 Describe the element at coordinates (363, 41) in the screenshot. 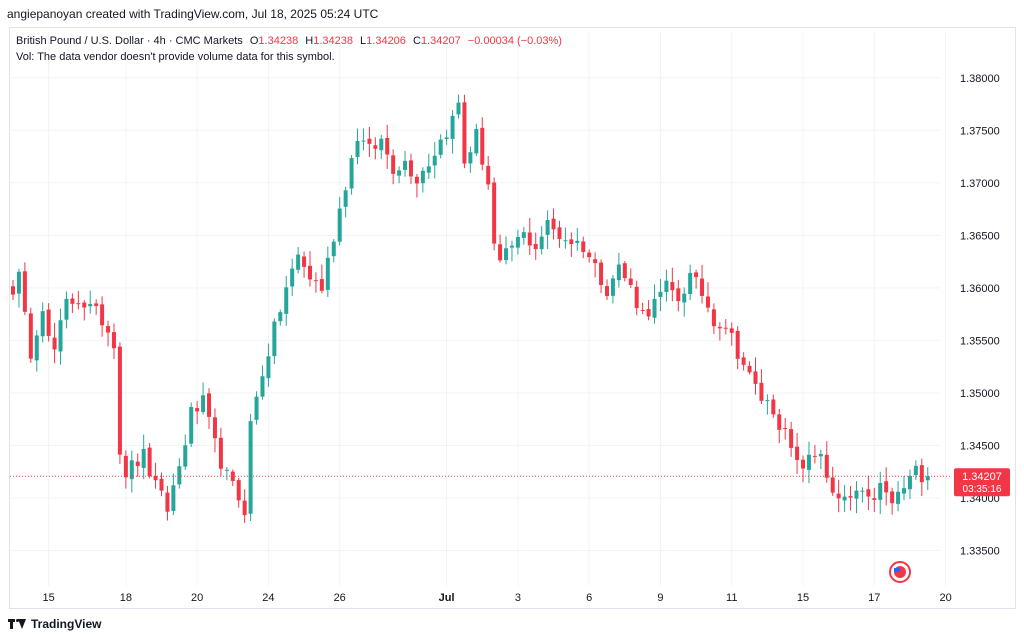

I see `low-label: L` at that location.